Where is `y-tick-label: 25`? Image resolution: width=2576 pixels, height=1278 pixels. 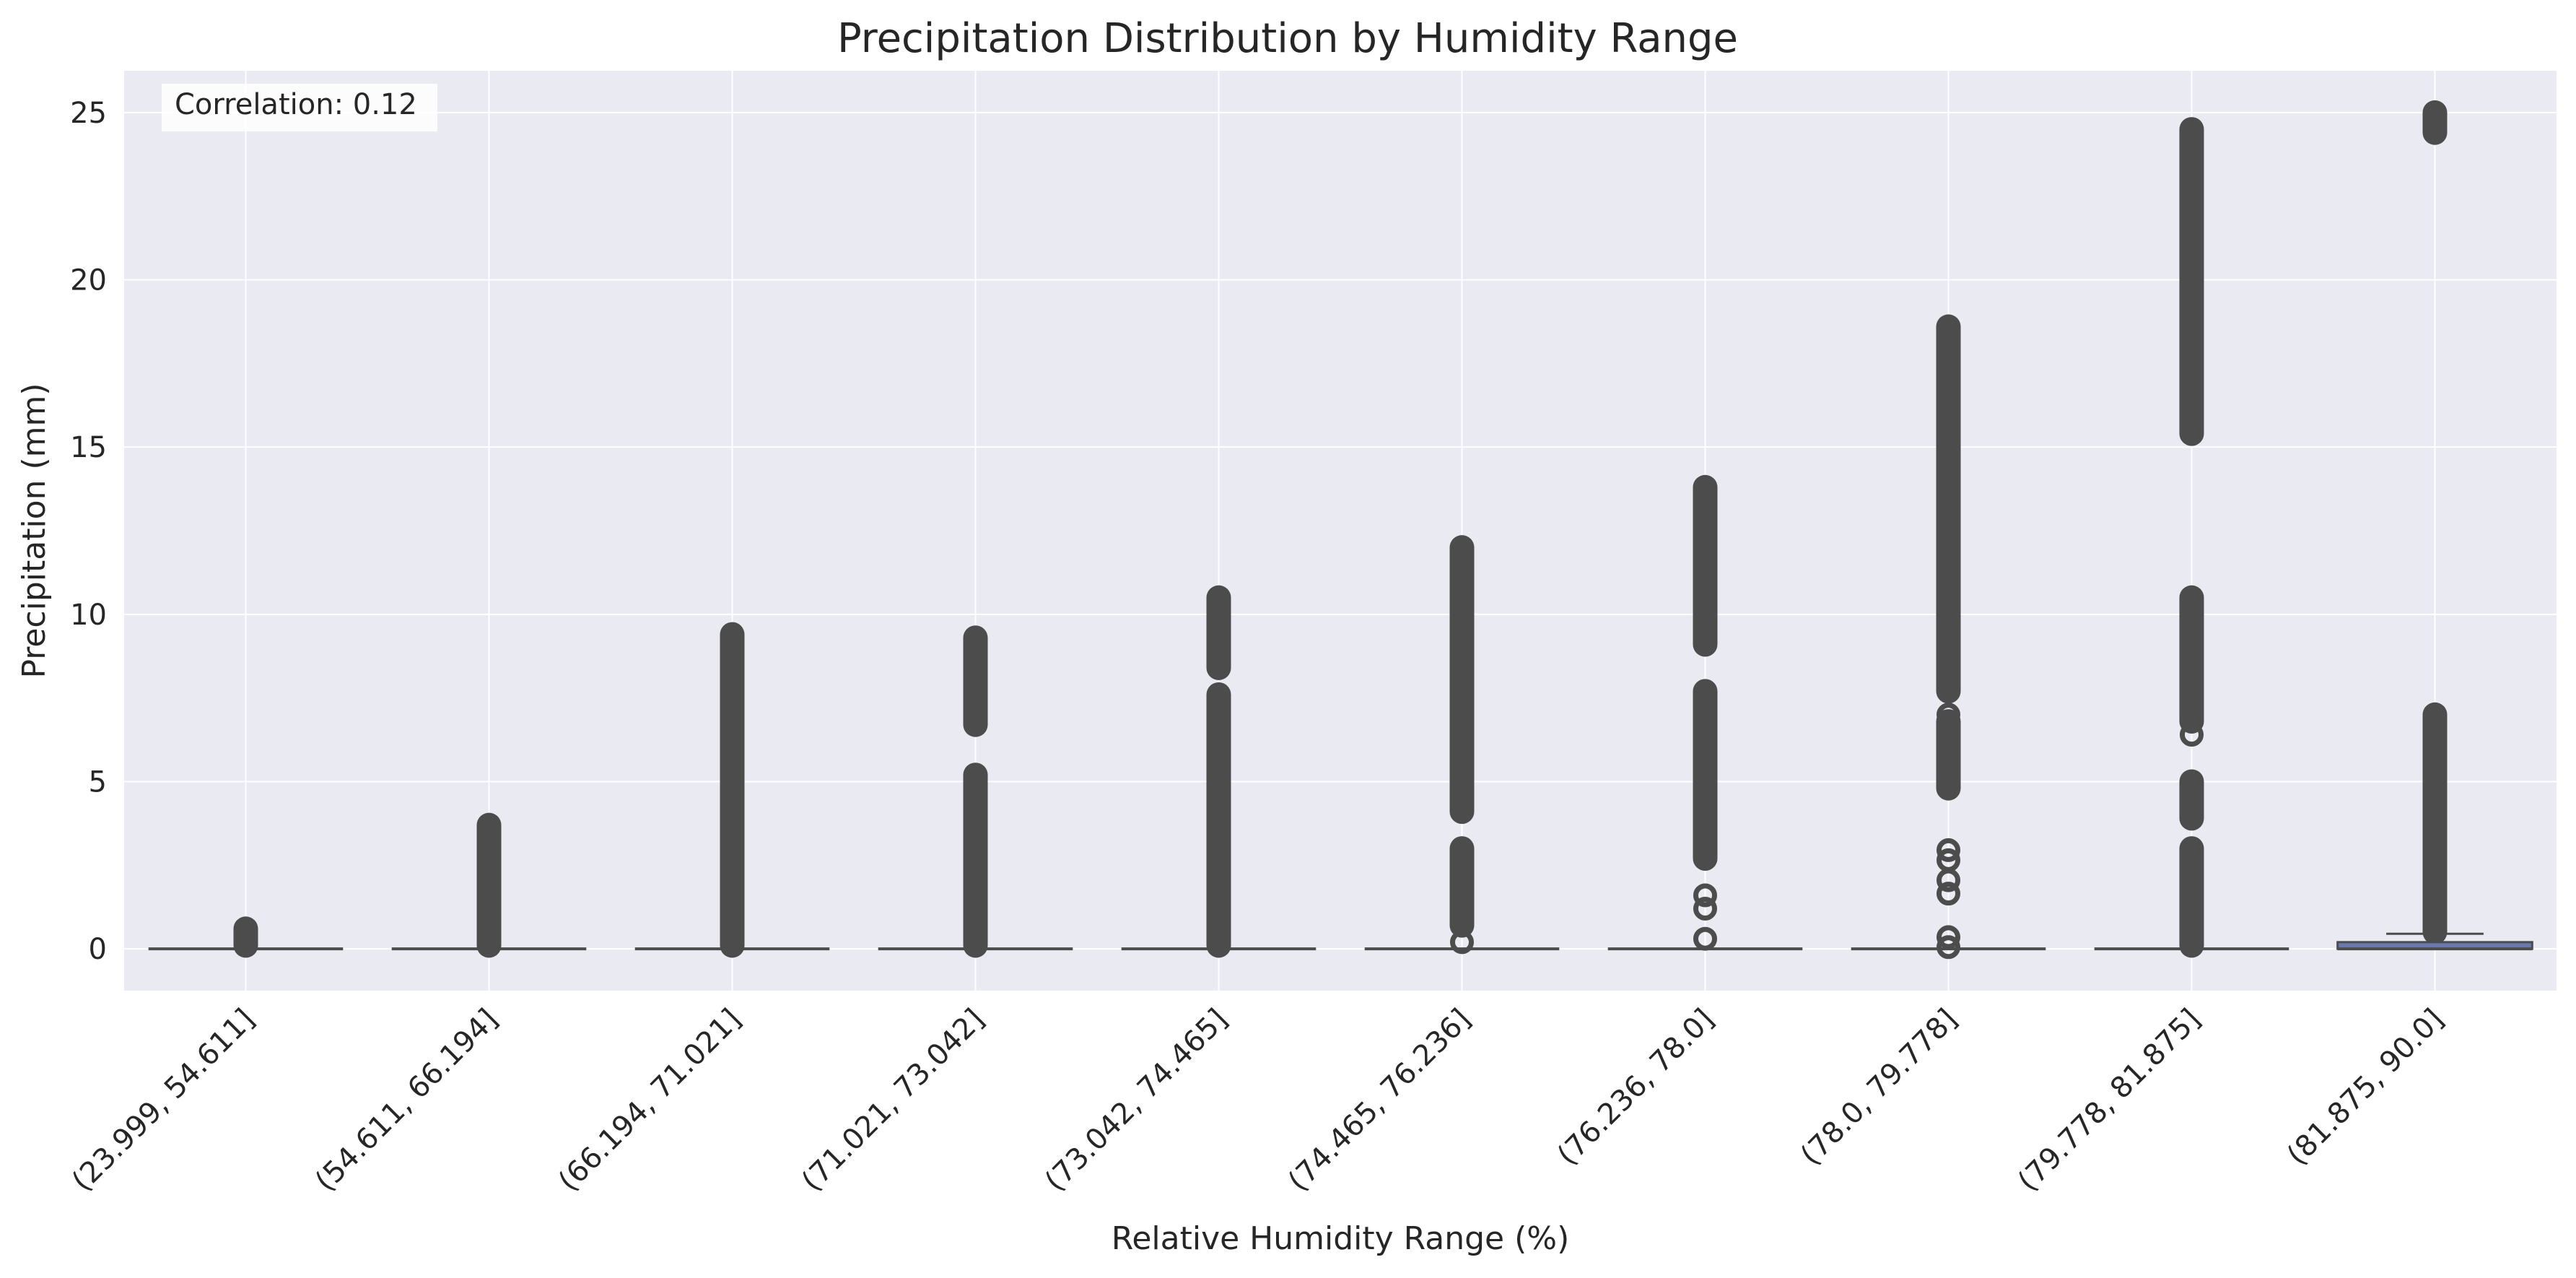
y-tick-label: 25 is located at coordinates (88, 113).